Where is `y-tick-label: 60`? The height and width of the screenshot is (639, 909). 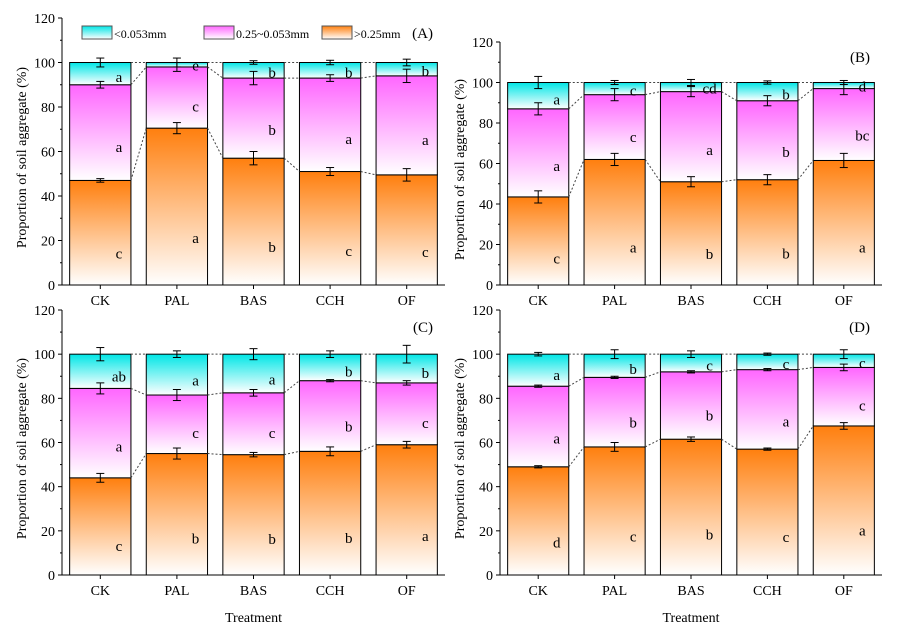
y-tick-label: 60 is located at coordinates (48, 444).